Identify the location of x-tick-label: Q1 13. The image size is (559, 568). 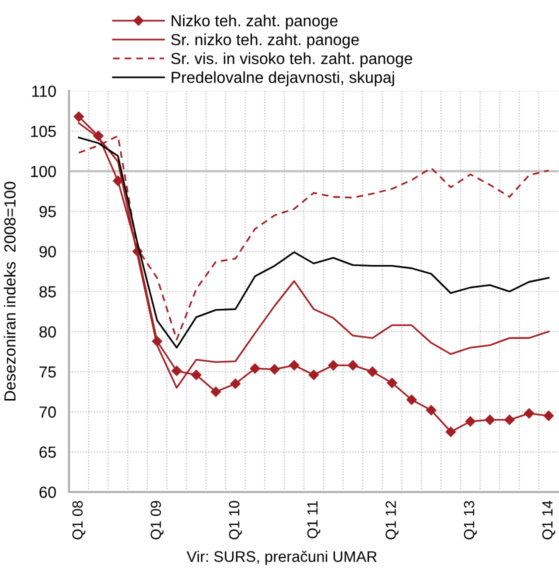
(470, 520).